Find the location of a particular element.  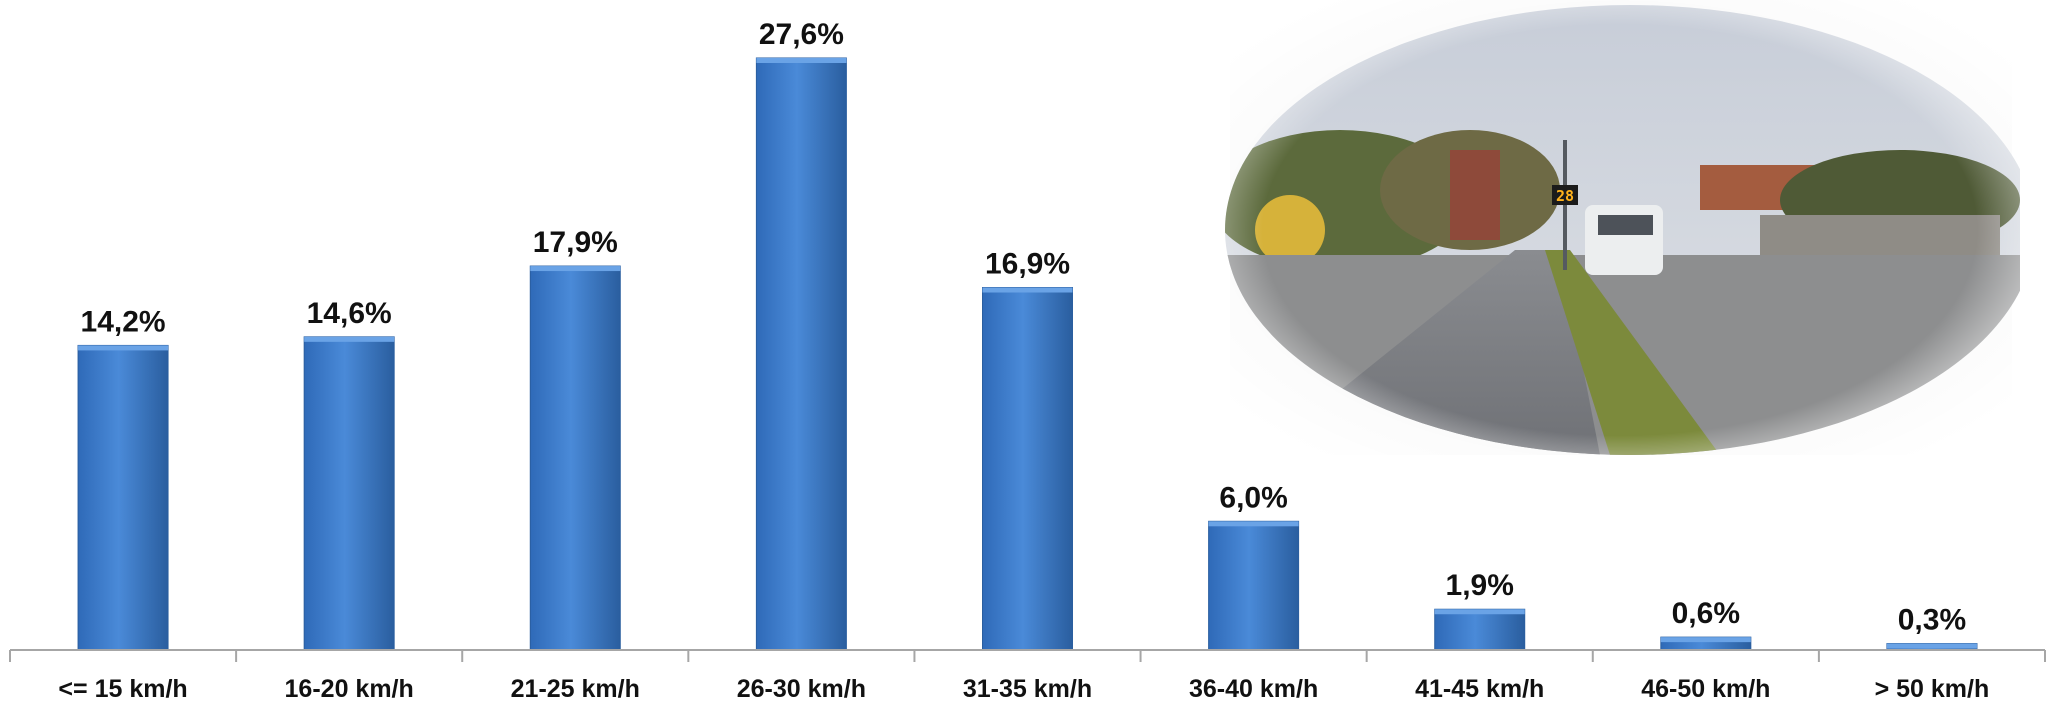

x-tick-label: > 50 km/h is located at coordinates (1932, 689).